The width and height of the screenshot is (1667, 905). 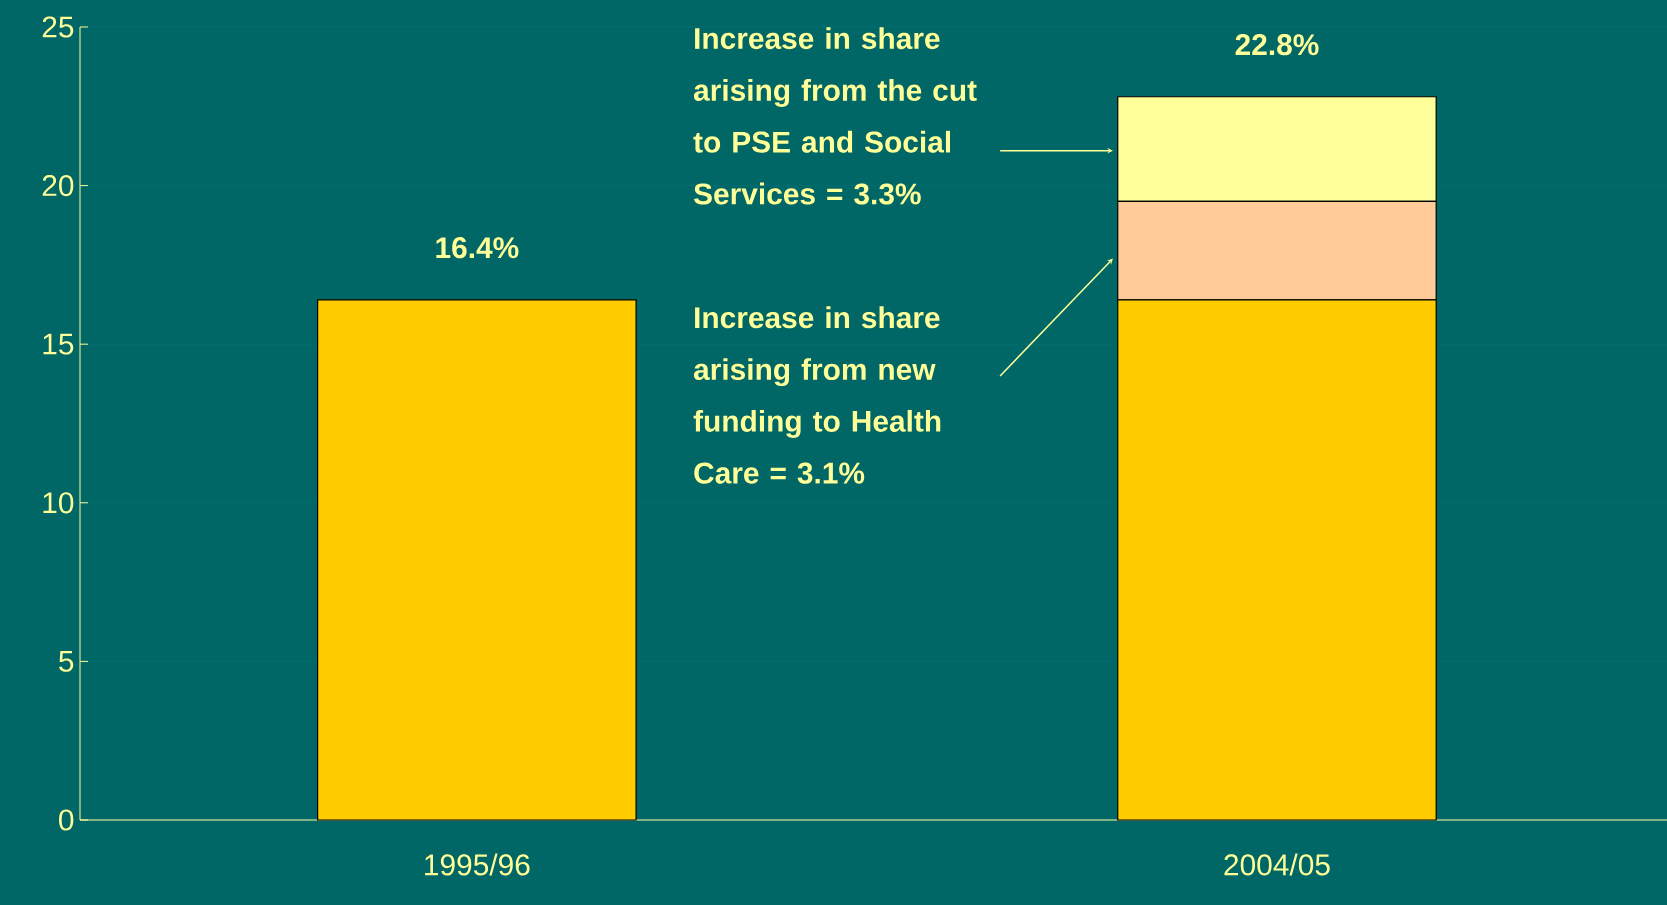 I want to click on x-tick-label: 2004/05, so click(x=1277, y=864).